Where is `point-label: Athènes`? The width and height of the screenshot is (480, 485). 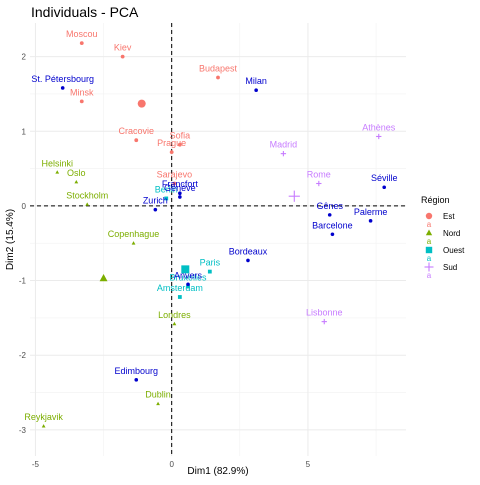
point-label: Athènes is located at coordinates (379, 127).